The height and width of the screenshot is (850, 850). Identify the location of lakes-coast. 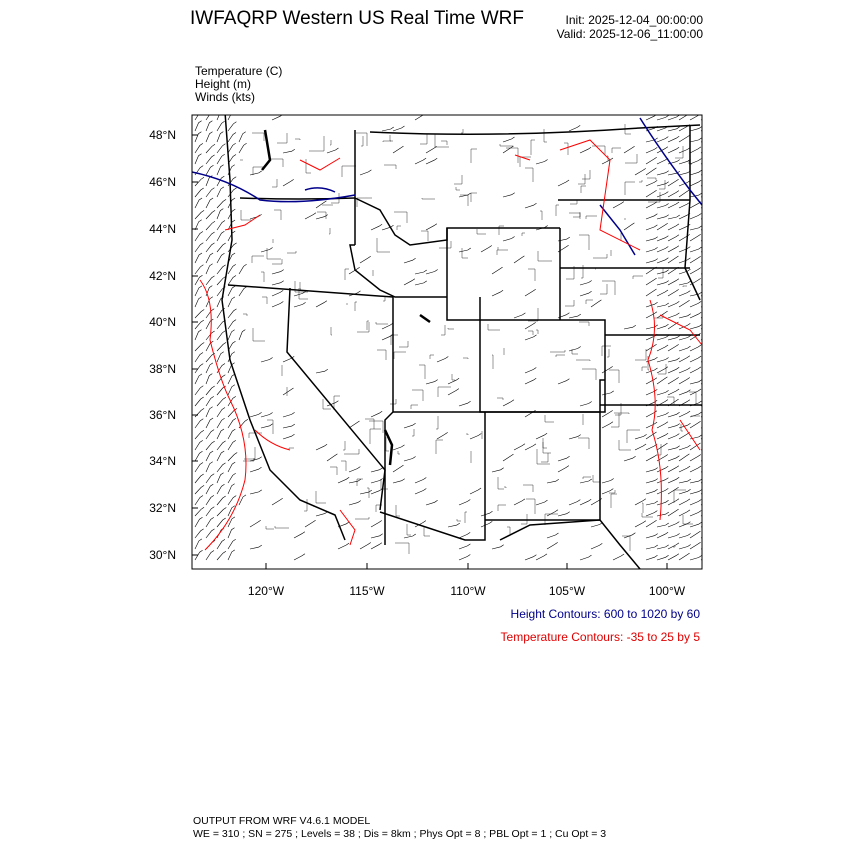
(346, 297).